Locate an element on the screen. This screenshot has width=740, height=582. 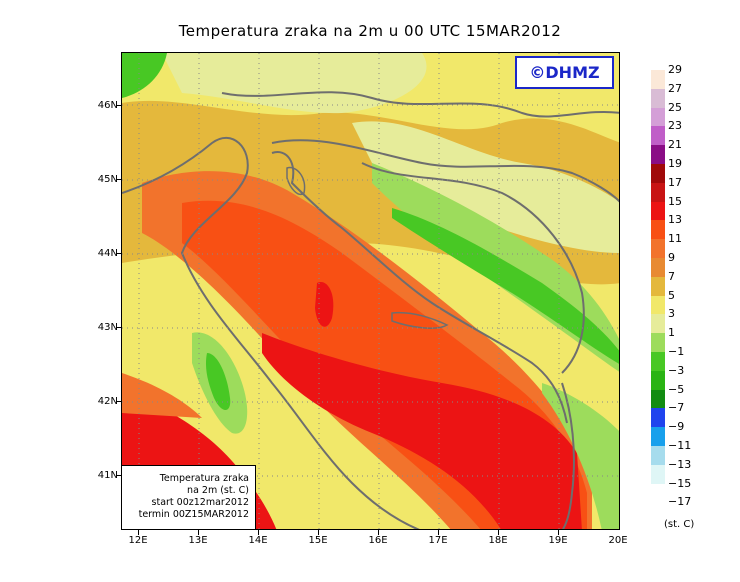
lon-label-16e: 16E is located at coordinates (378, 540).